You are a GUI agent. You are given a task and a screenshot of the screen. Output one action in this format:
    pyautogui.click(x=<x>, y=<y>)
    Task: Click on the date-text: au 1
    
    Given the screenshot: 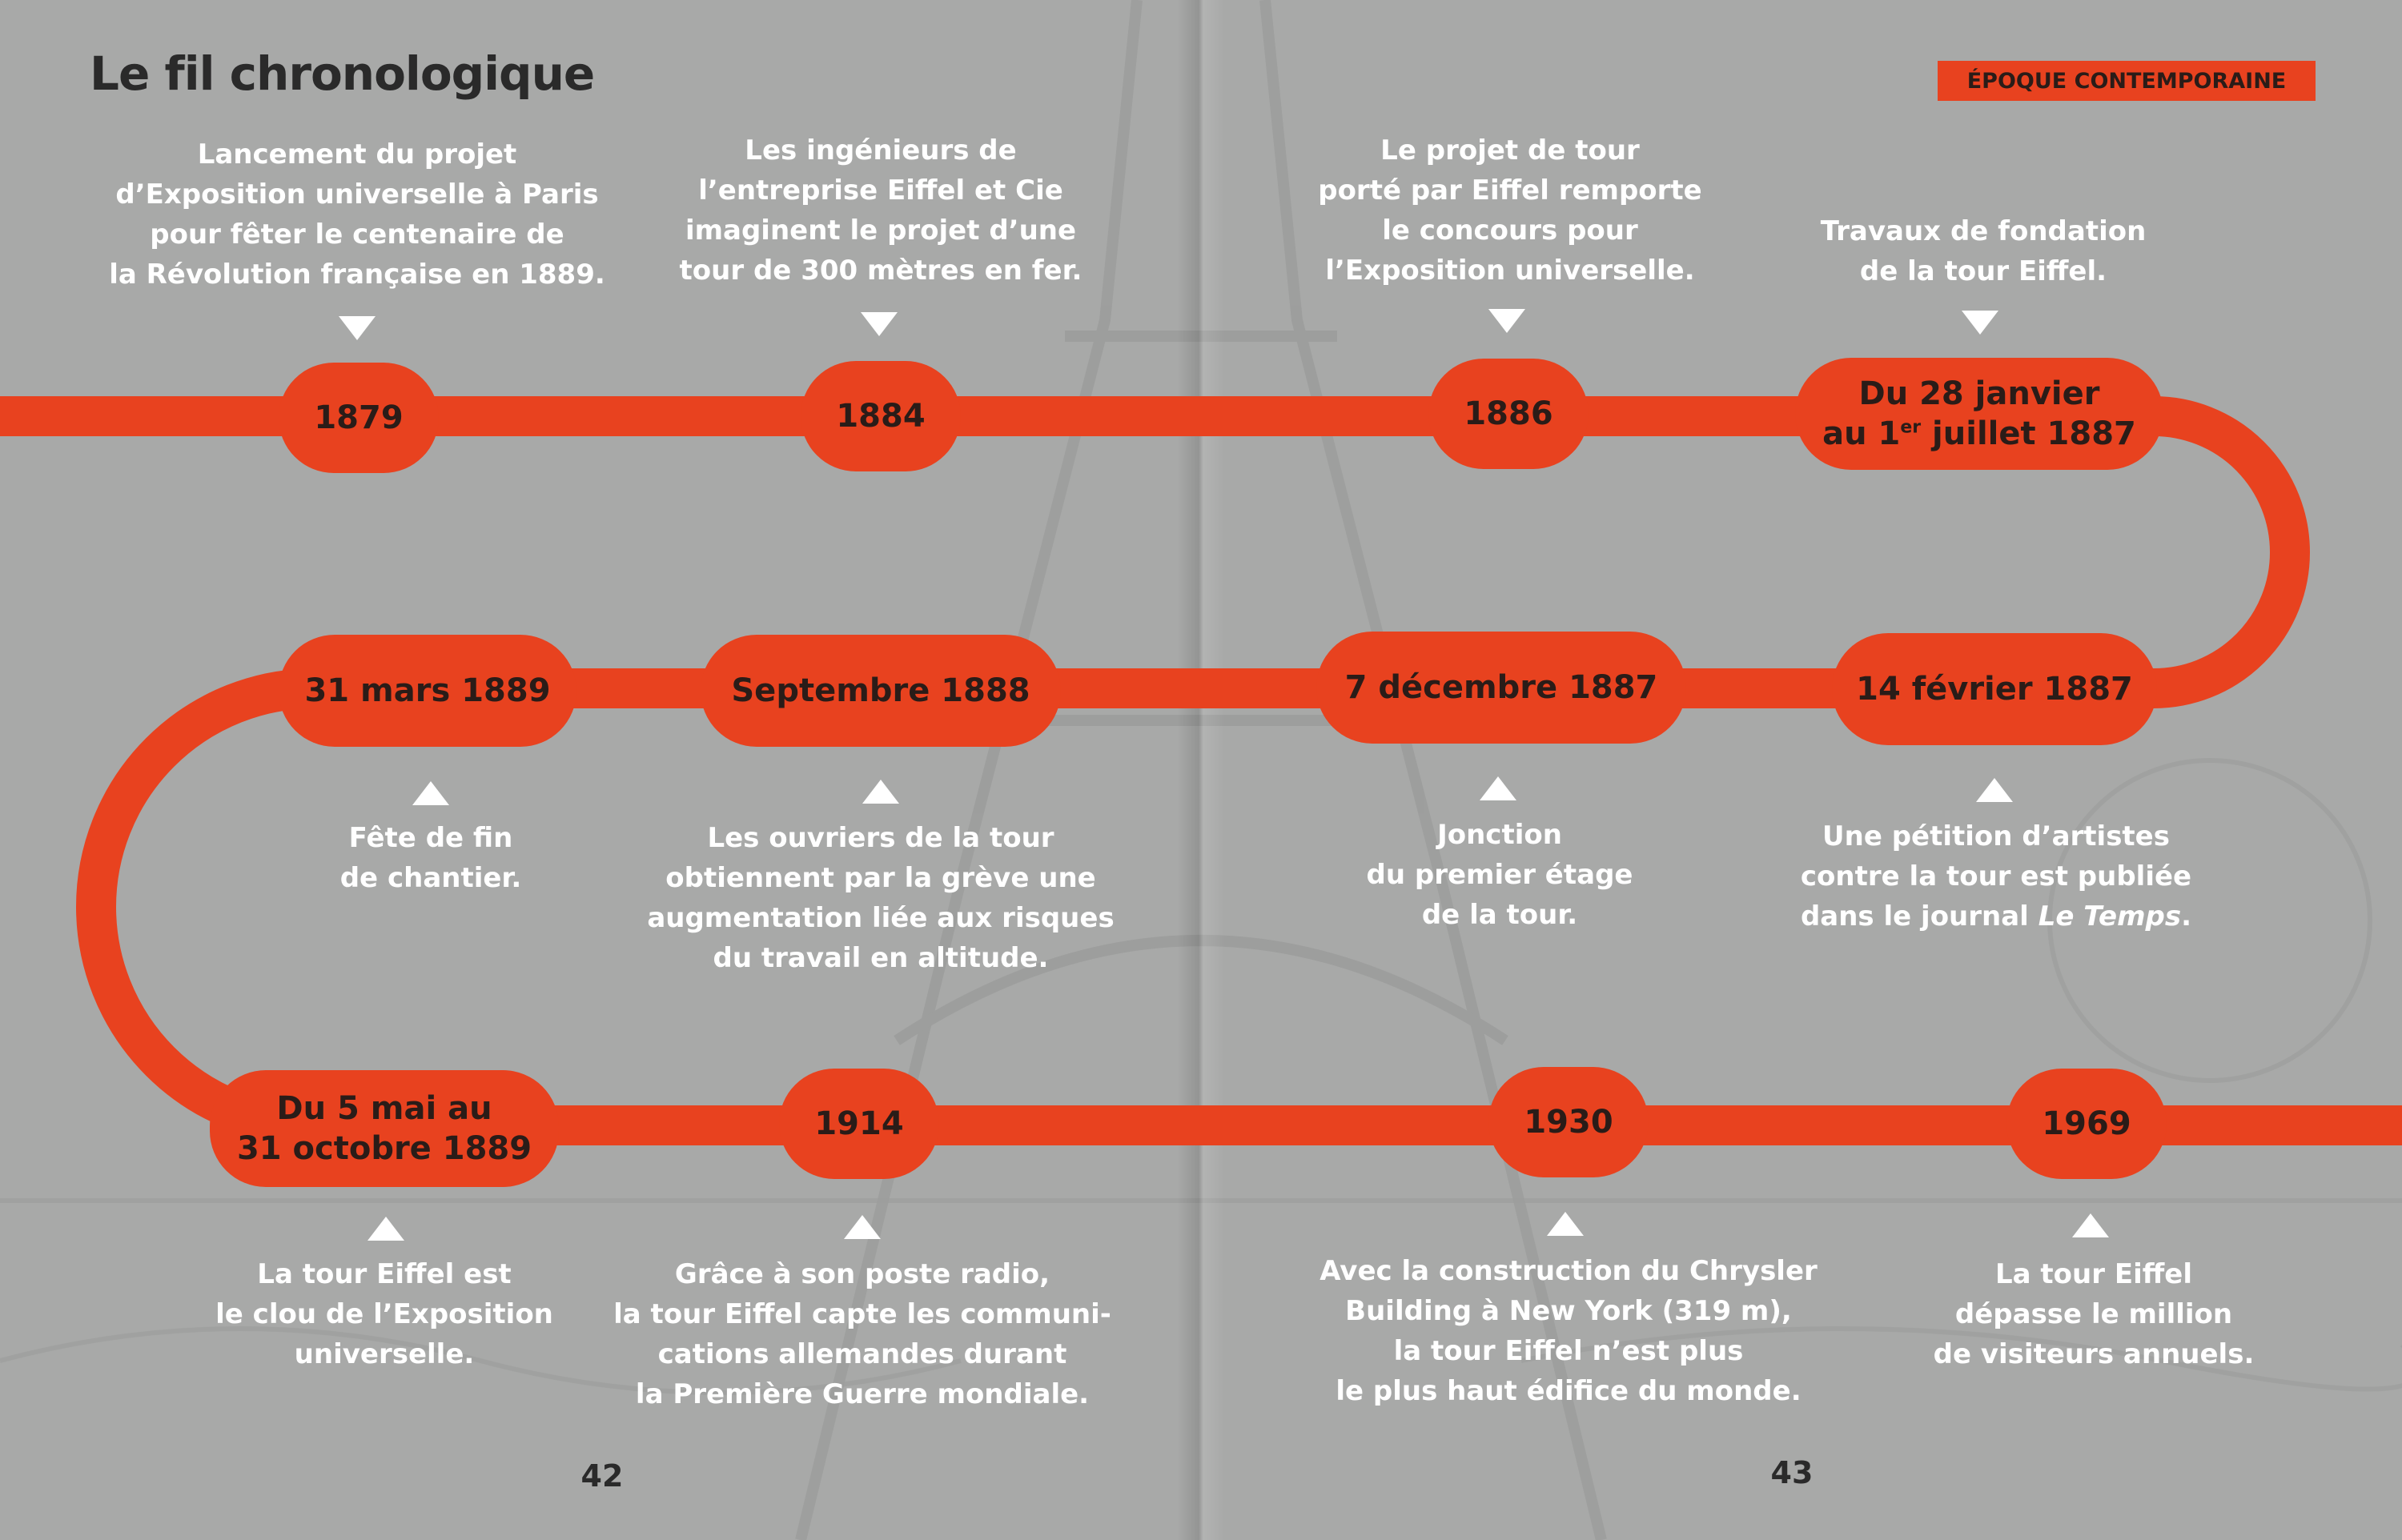 What is the action you would take?
    pyautogui.click(x=1861, y=434)
    